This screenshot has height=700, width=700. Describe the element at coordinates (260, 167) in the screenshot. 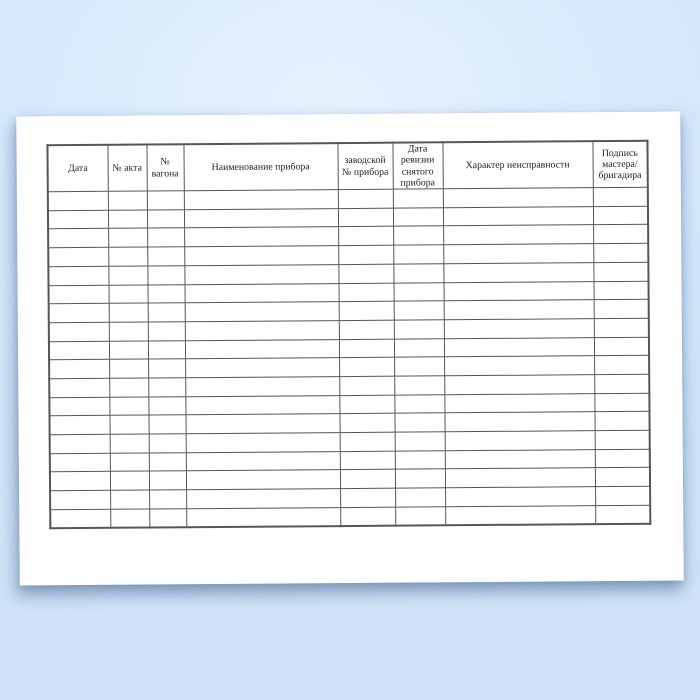

I see `column-header-device-name: Наименование прибора` at that location.